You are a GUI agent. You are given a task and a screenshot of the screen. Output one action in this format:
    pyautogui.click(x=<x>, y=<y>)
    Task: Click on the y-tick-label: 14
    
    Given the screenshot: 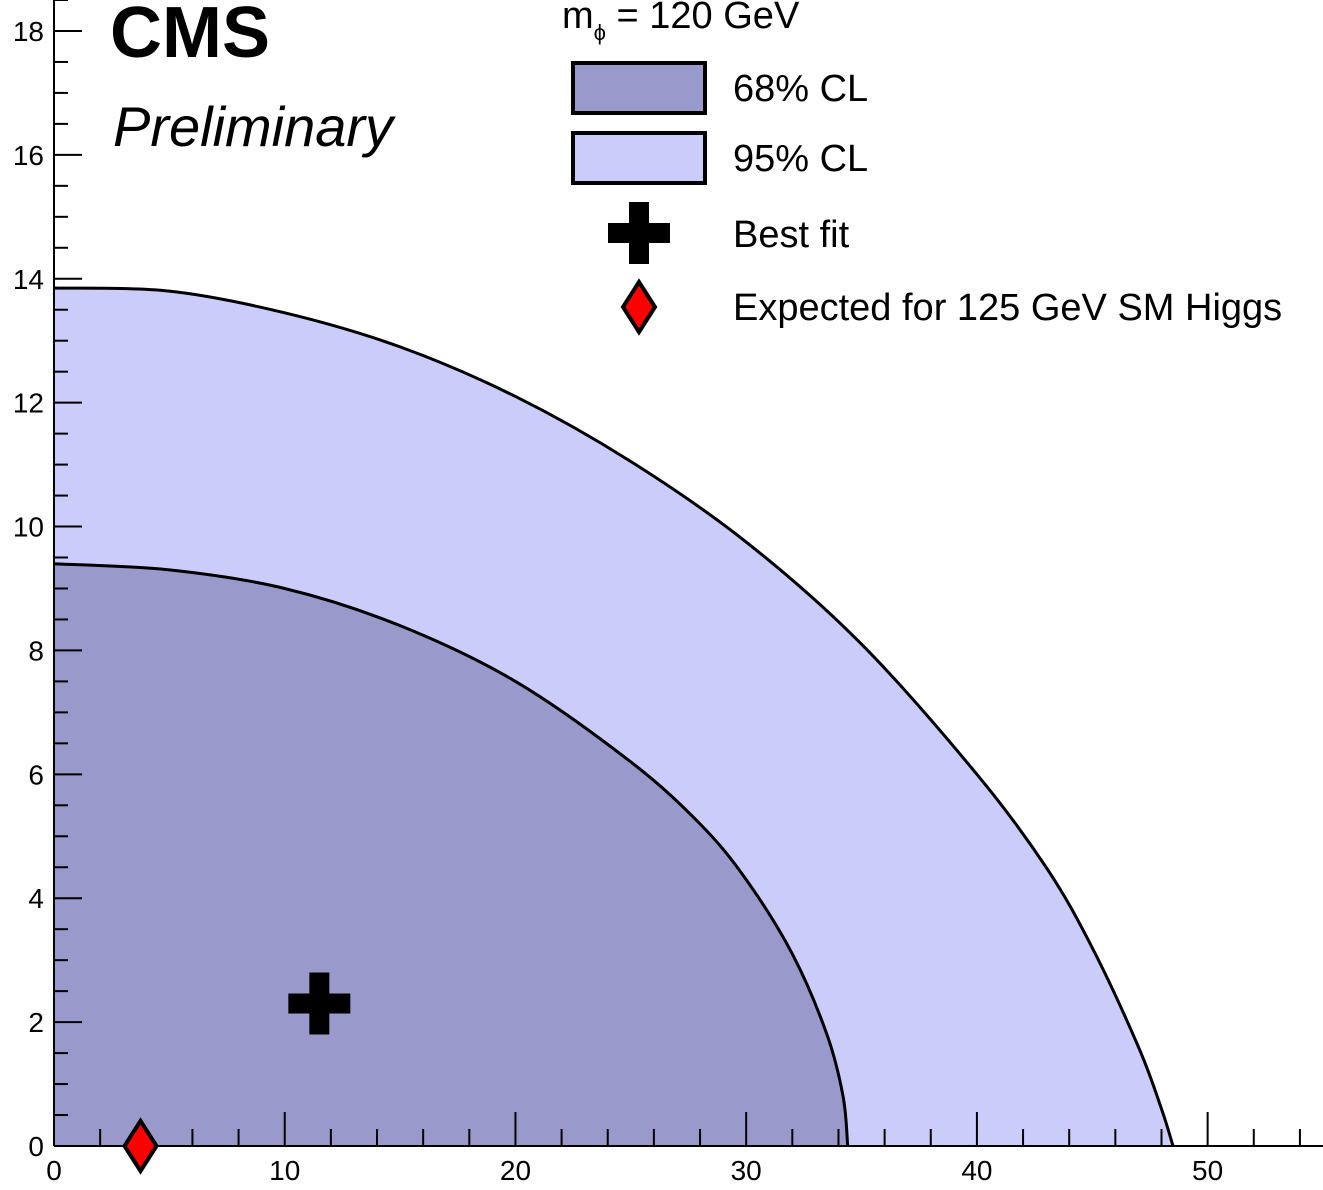 What is the action you would take?
    pyautogui.click(x=28, y=279)
    